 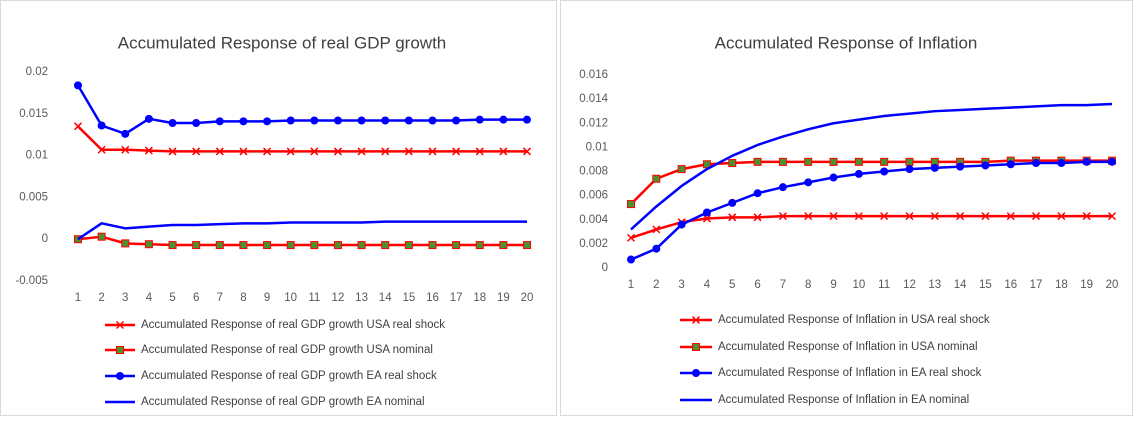 I want to click on y-tick-label: 0.002, so click(x=593, y=244).